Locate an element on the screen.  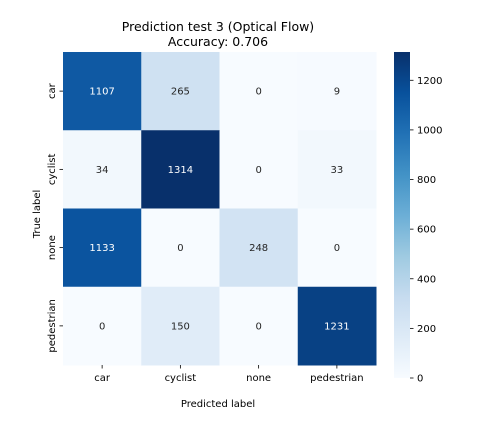
cell-value-label: 1231 is located at coordinates (336, 326).